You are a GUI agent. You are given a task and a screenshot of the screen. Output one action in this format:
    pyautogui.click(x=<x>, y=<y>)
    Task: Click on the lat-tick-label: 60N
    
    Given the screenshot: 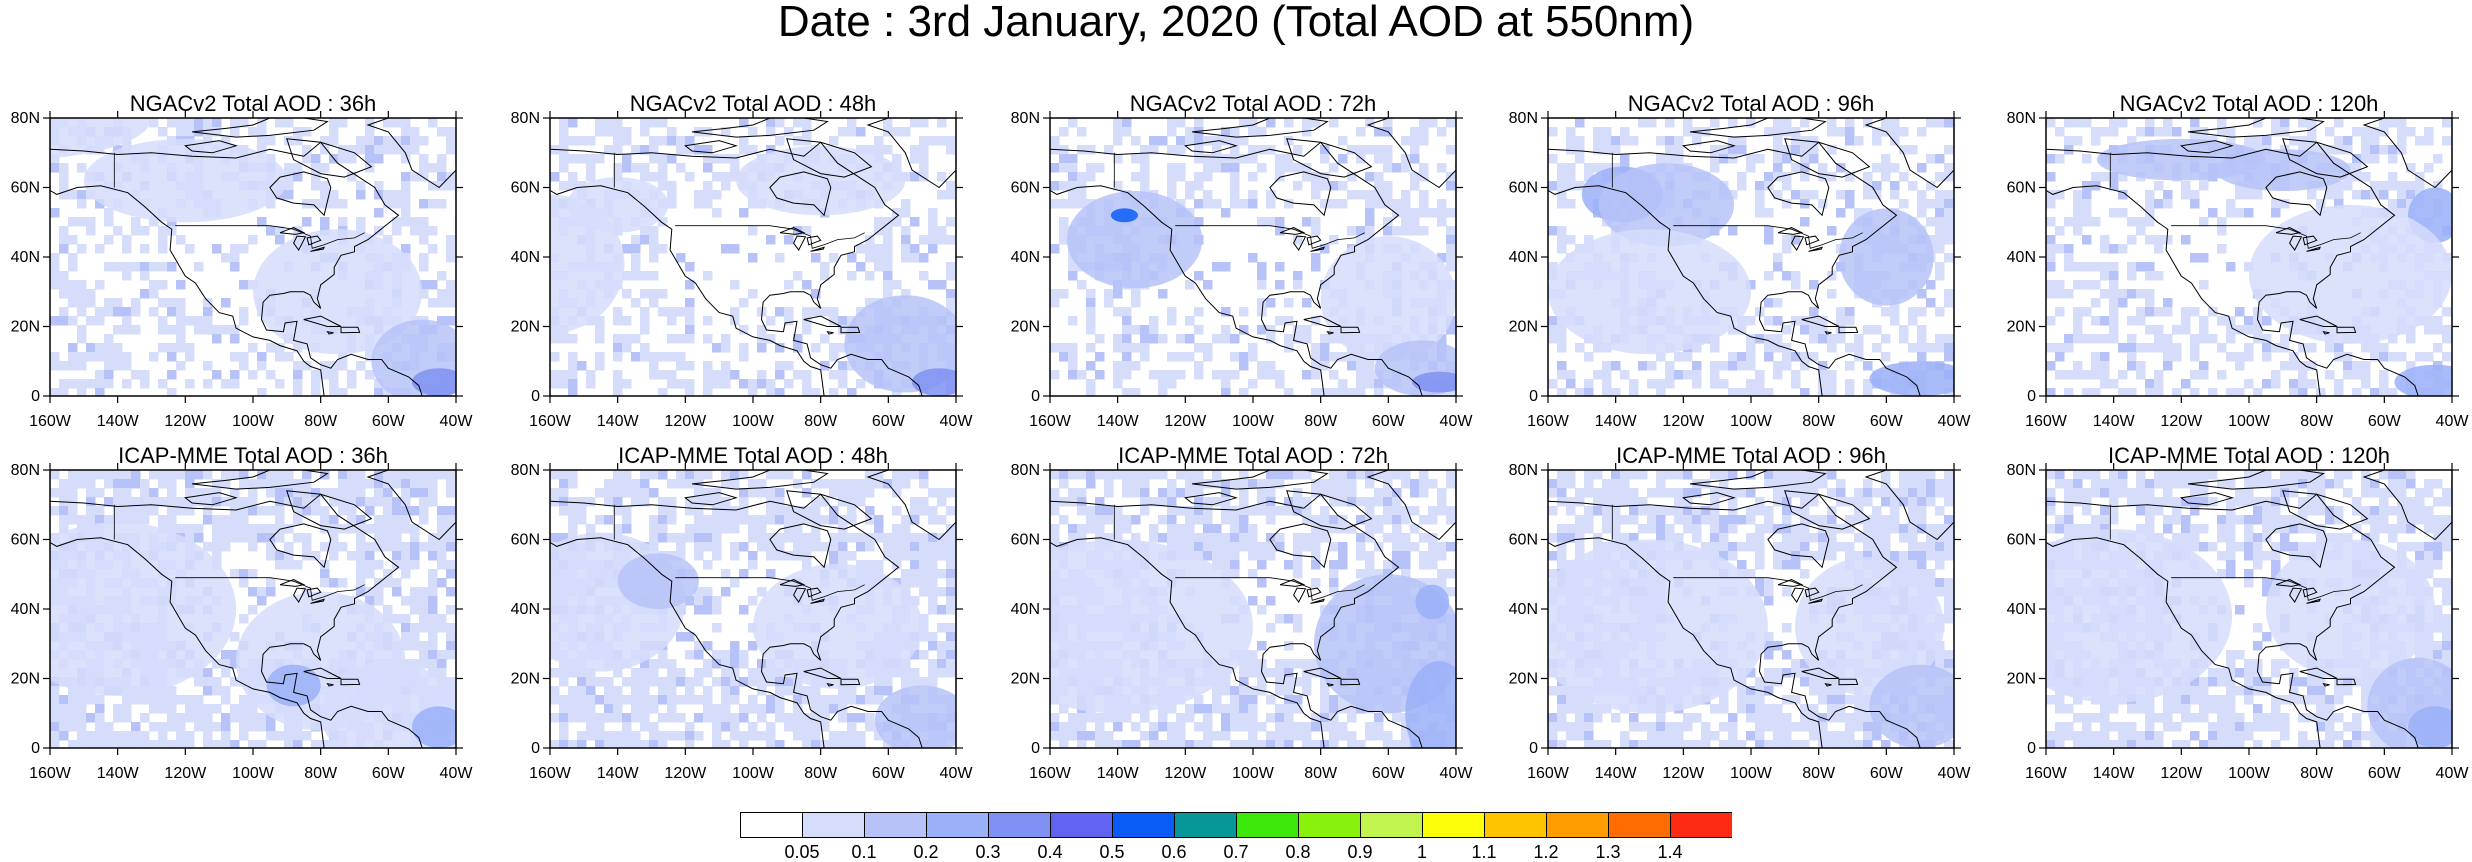 What is the action you would take?
    pyautogui.click(x=25, y=540)
    